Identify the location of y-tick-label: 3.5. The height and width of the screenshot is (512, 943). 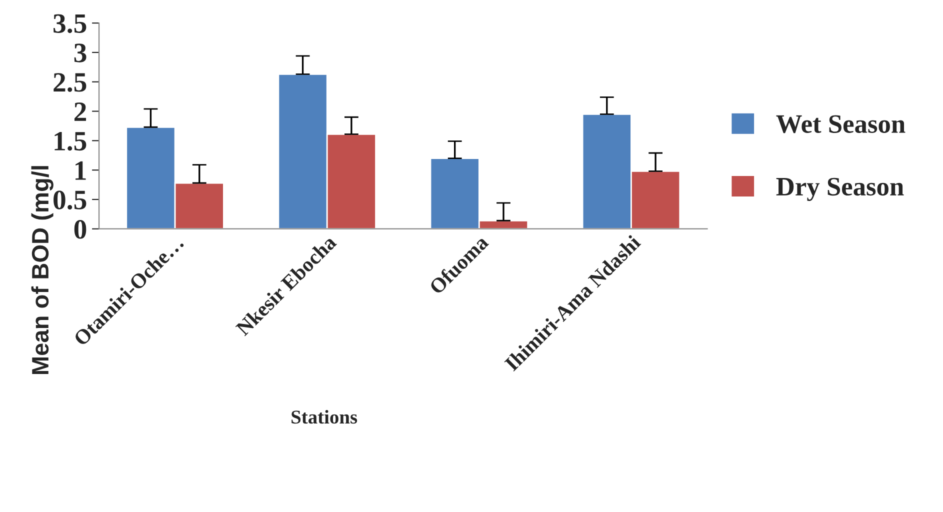
(70, 24).